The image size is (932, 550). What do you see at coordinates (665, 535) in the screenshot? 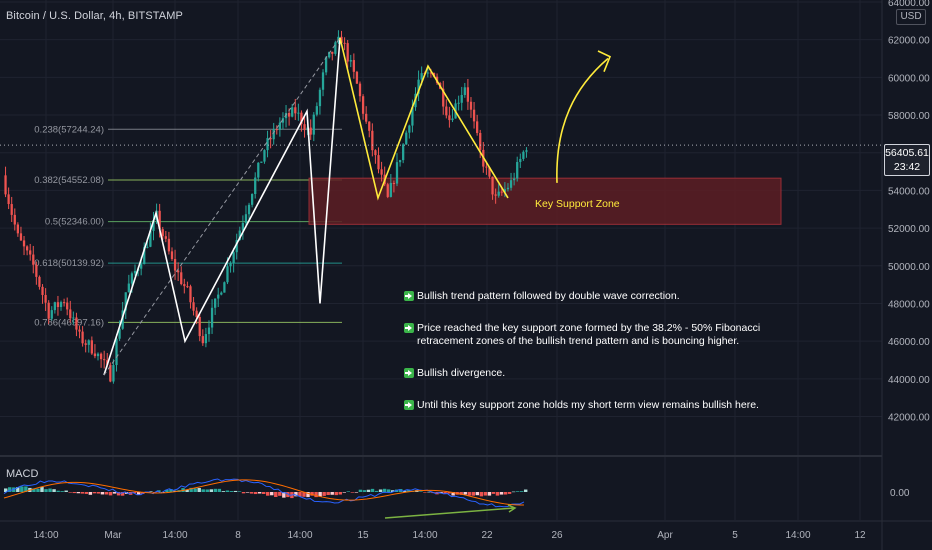
I see `x-tick-label: Apr` at bounding box center [665, 535].